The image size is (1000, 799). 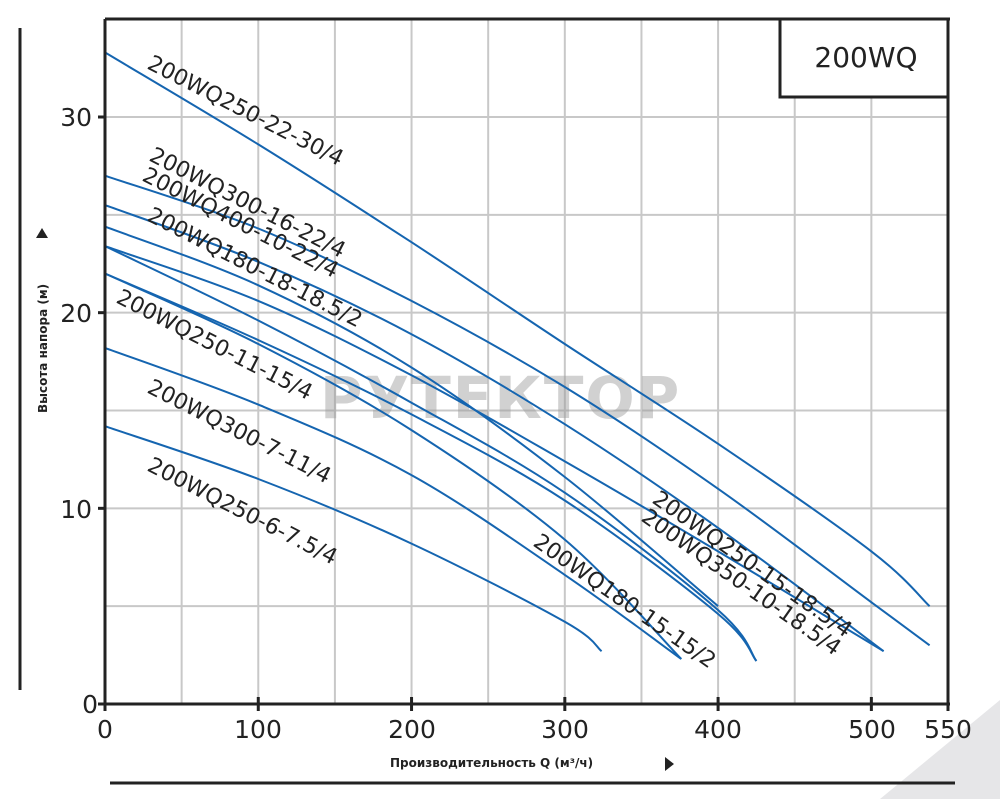 What do you see at coordinates (491, 763) in the screenshot?
I see `x-axis-title: Производительность Q (м³/ч)` at bounding box center [491, 763].